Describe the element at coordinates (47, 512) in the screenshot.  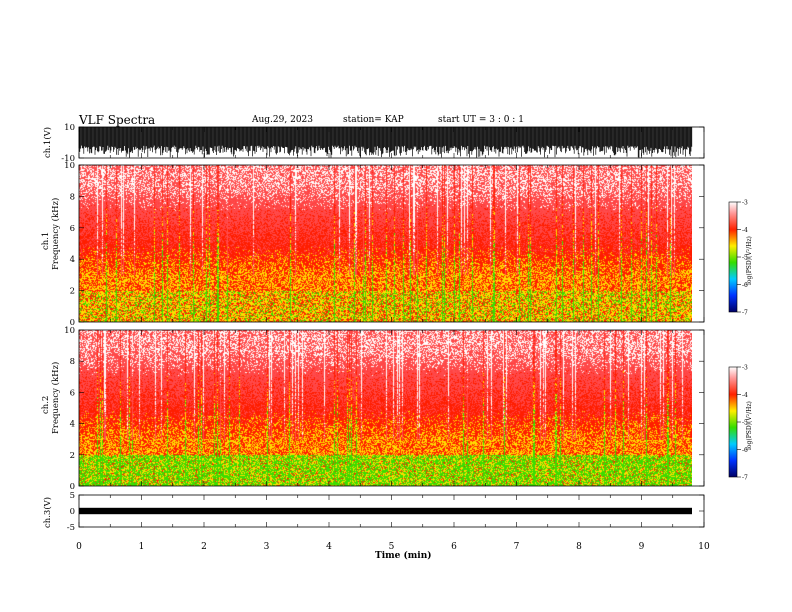
I see `ch3-waveform-ylabel: ch.3(V)` at that location.